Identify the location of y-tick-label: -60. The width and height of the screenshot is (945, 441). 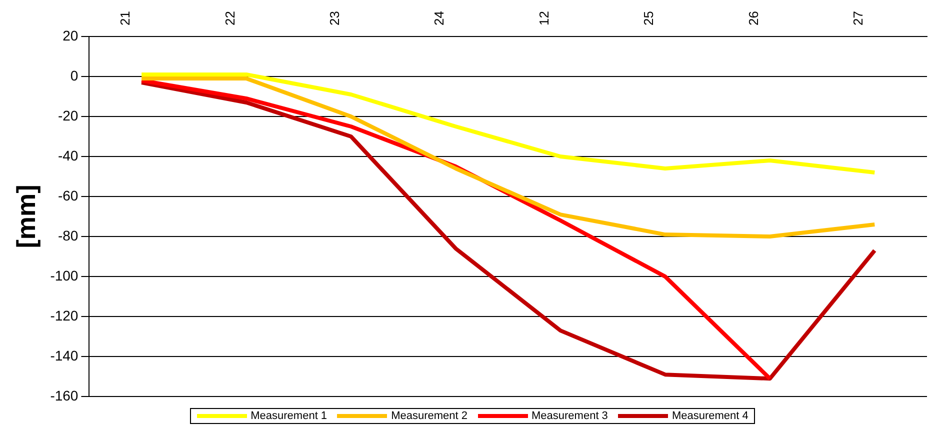
(68, 195).